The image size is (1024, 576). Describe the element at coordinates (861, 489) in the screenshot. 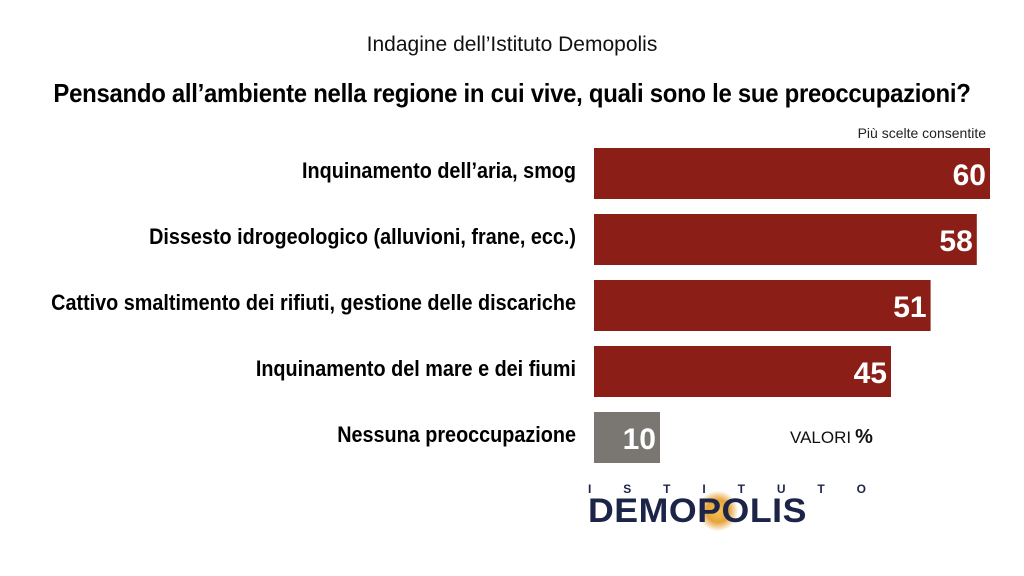

I see `logo-letter: O` at that location.